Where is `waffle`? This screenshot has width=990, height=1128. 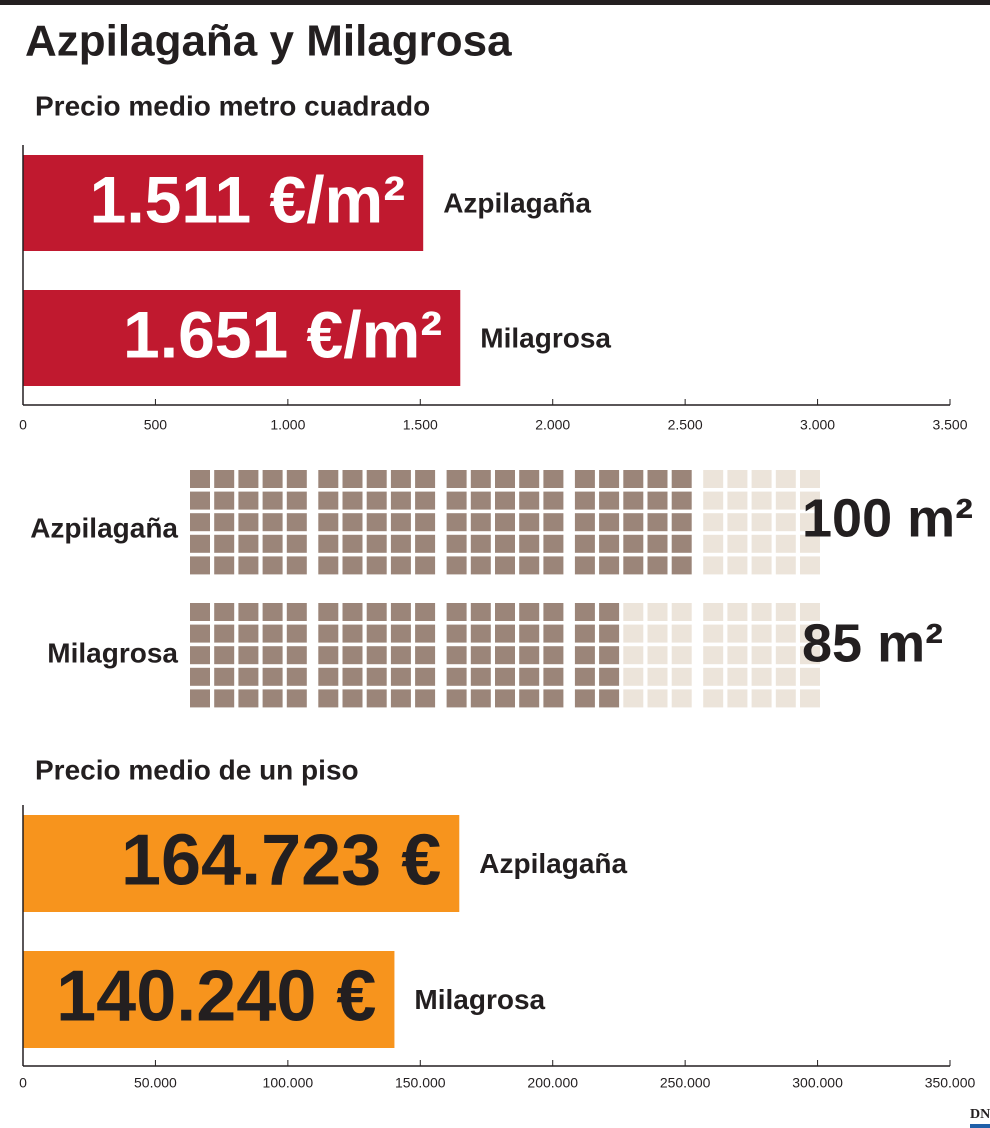 waffle is located at coordinates (441, 522).